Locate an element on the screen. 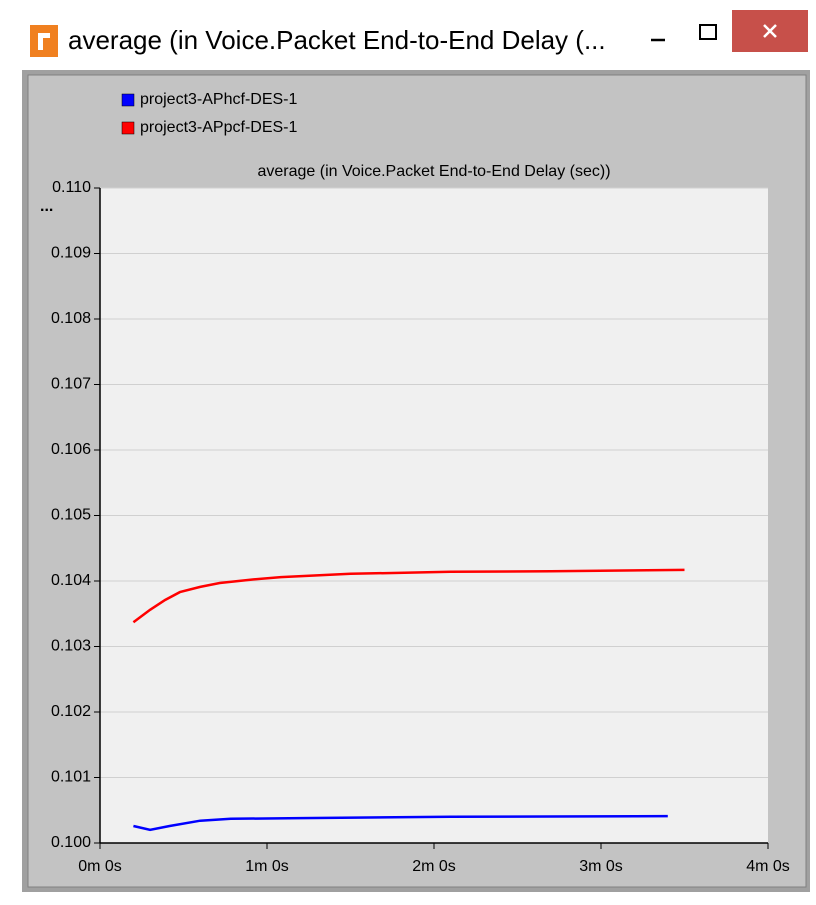 This screenshot has height=905, width=816. y-tick-label: 0.106 is located at coordinates (71, 449).